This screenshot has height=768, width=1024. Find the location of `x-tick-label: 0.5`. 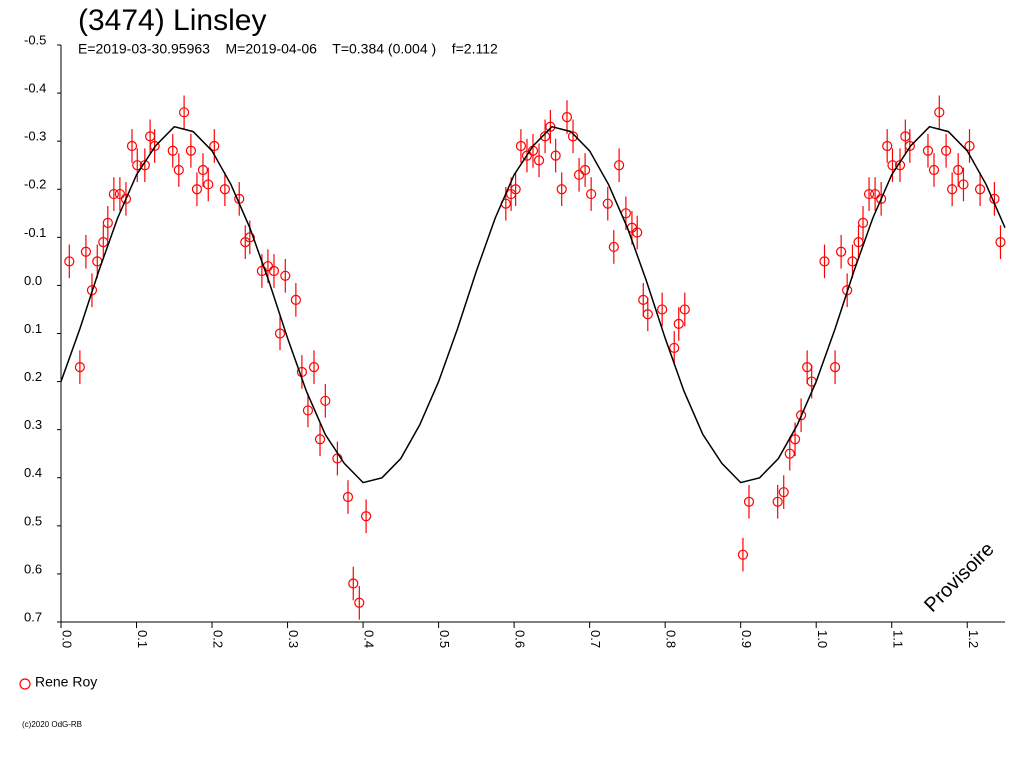

x-tick-label: 0.5 is located at coordinates (444, 639).